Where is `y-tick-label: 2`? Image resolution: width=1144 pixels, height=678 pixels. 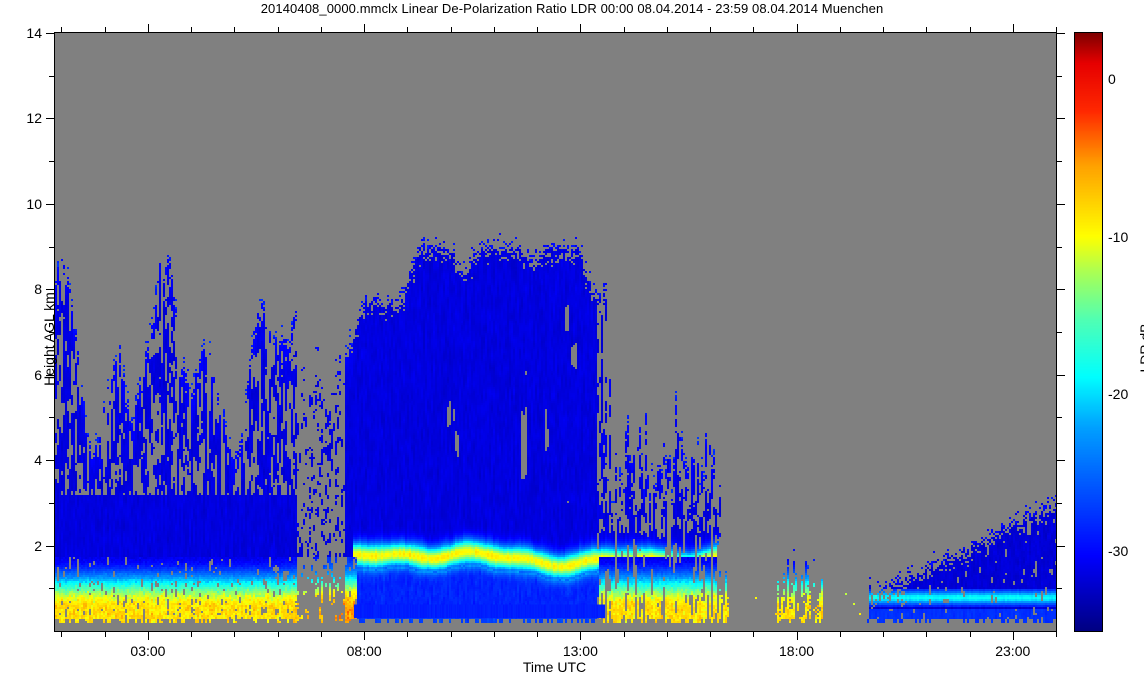 y-tick-label: 2 is located at coordinates (38, 545).